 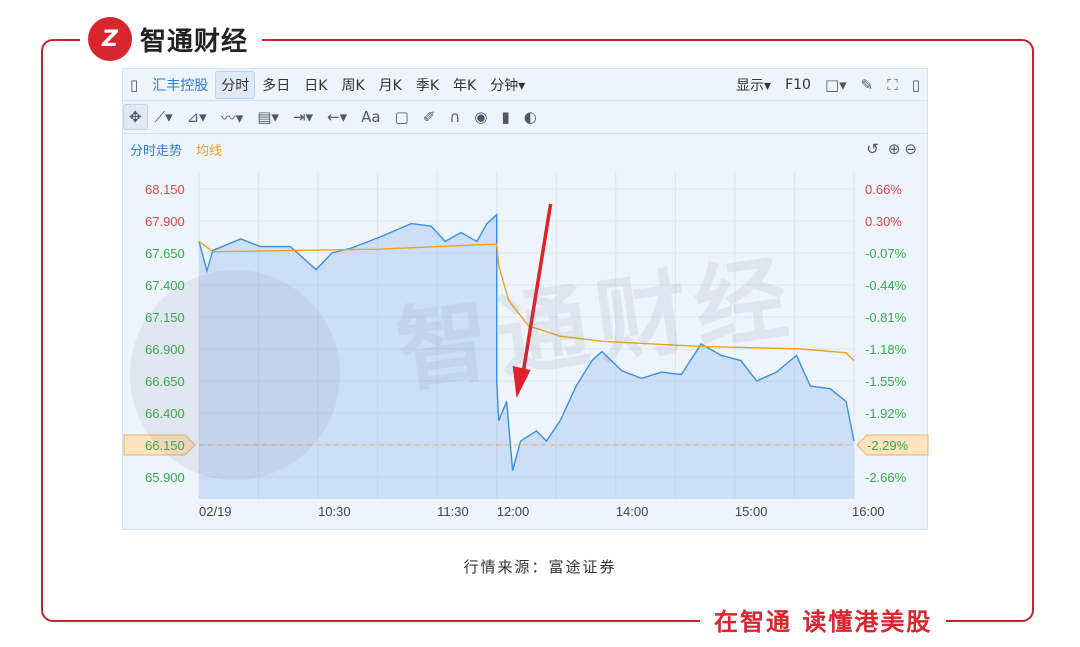 What do you see at coordinates (754, 85) in the screenshot?
I see `display-dropdown: 显示▾` at bounding box center [754, 85].